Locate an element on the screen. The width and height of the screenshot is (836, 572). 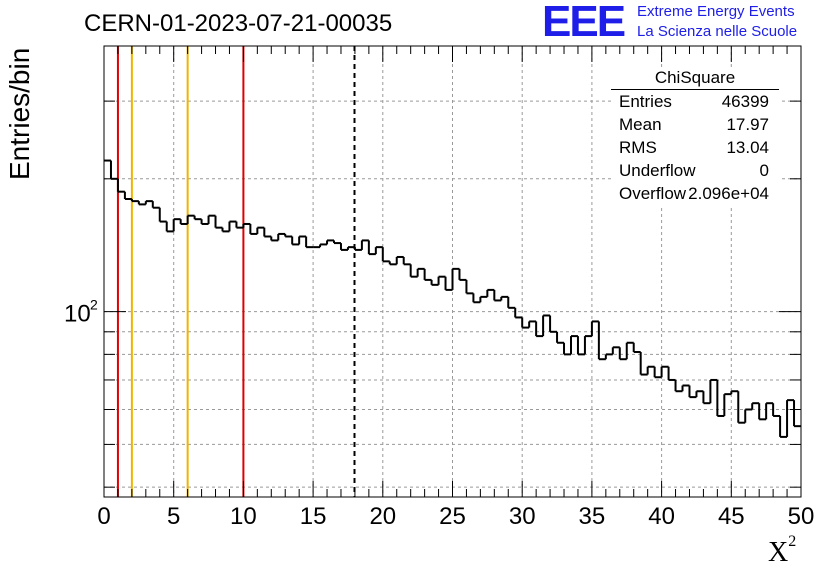
logo-line-2: La Scienza nelle Scuole is located at coordinates (717, 31).